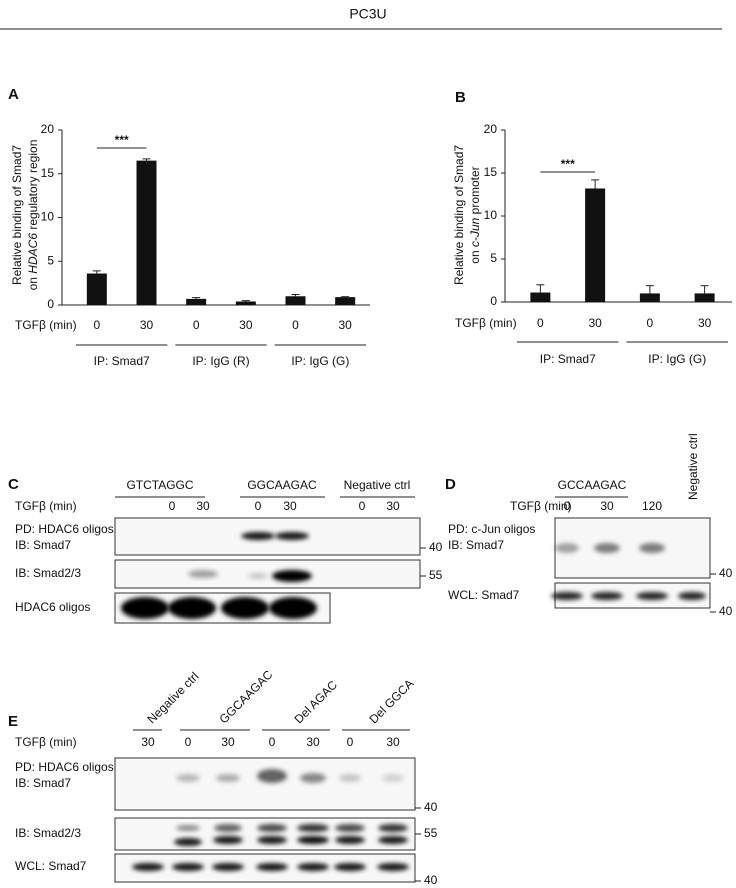  I want to click on lane-header: GTCTAGGC, so click(159, 485).